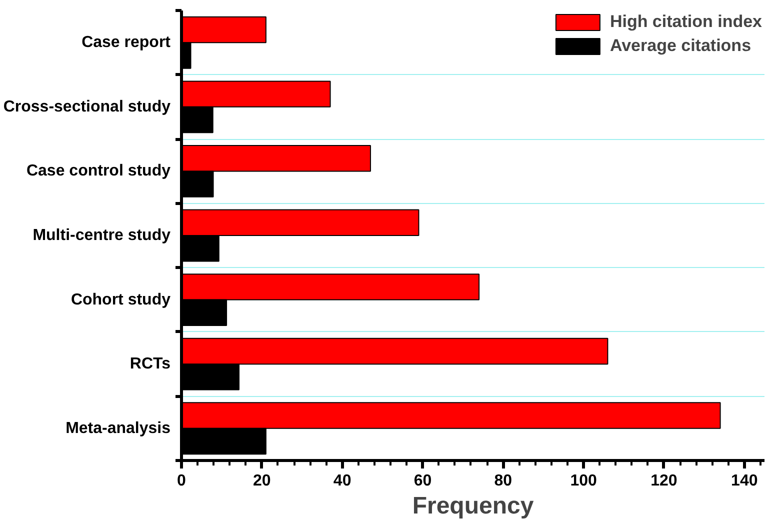  Describe the element at coordinates (127, 43) in the screenshot. I see `y-tick-label: Case report` at that location.